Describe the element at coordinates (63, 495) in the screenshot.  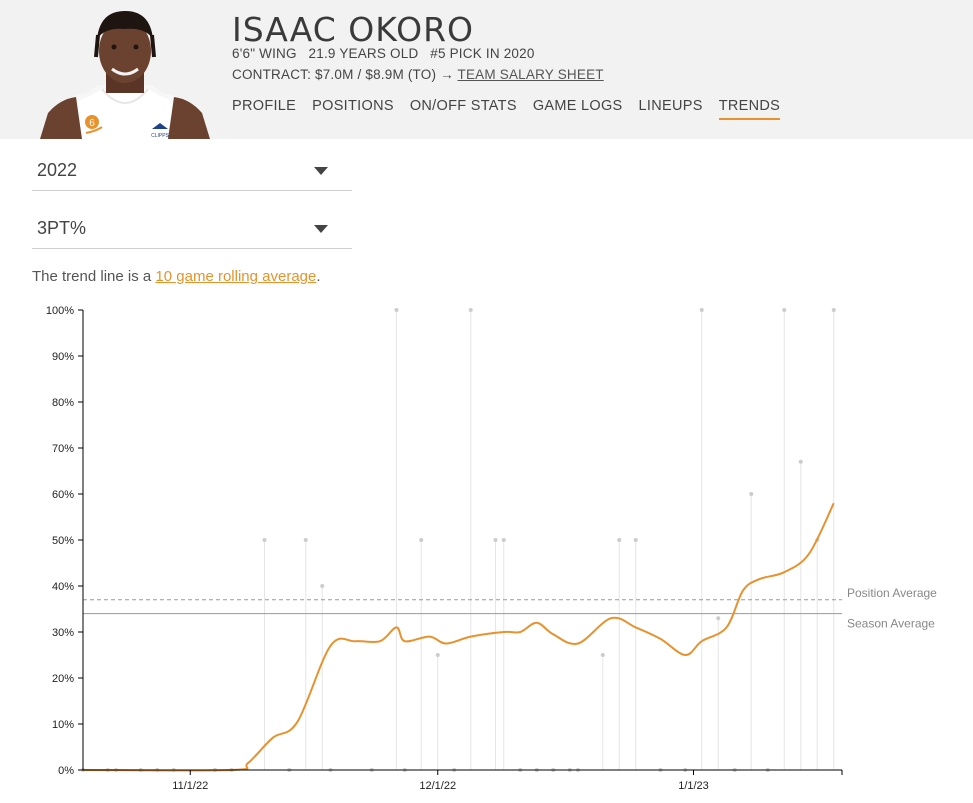
I see `y-tick-label: 60%` at that location.